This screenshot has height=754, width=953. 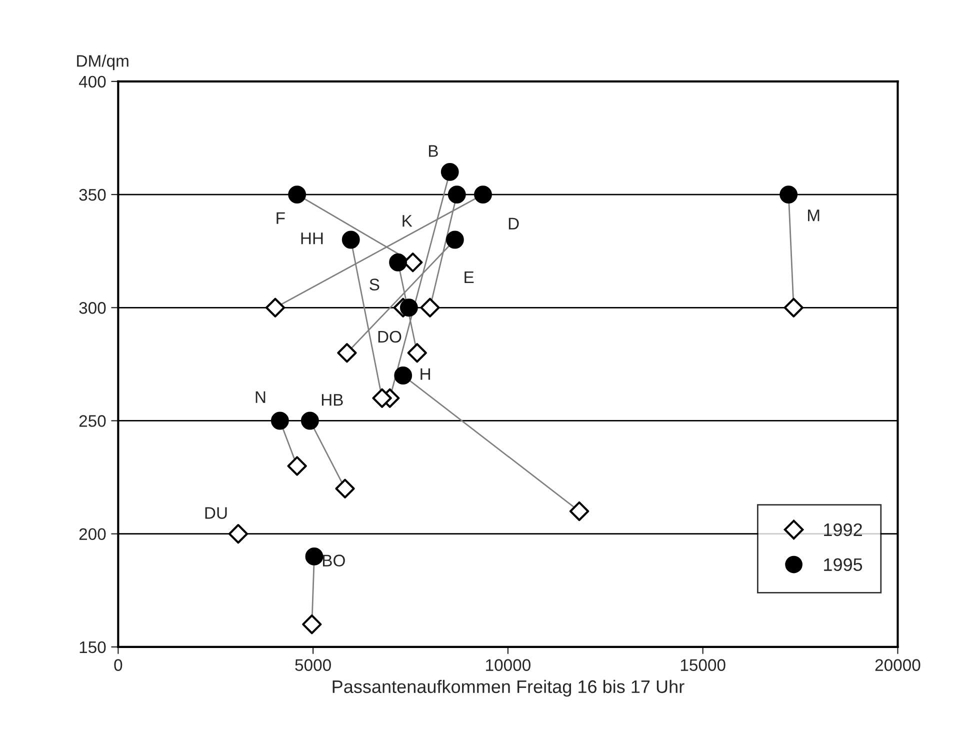 I want to click on x-axis-title: Passantenaufkommen Freitag 16 bis 17 Uhr, so click(x=508, y=688).